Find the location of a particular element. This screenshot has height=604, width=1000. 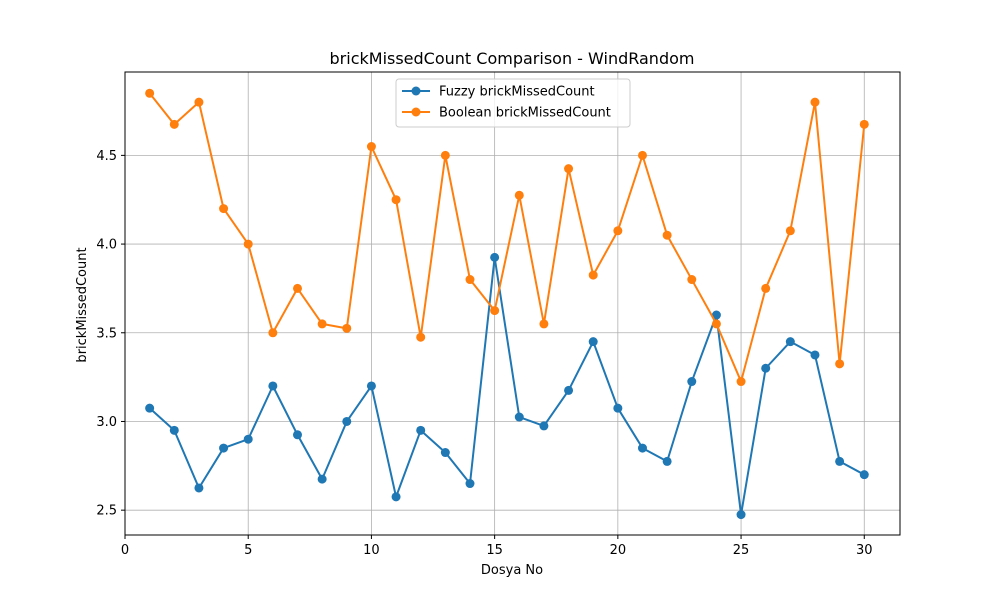

x-tick-label: 5 is located at coordinates (248, 550).